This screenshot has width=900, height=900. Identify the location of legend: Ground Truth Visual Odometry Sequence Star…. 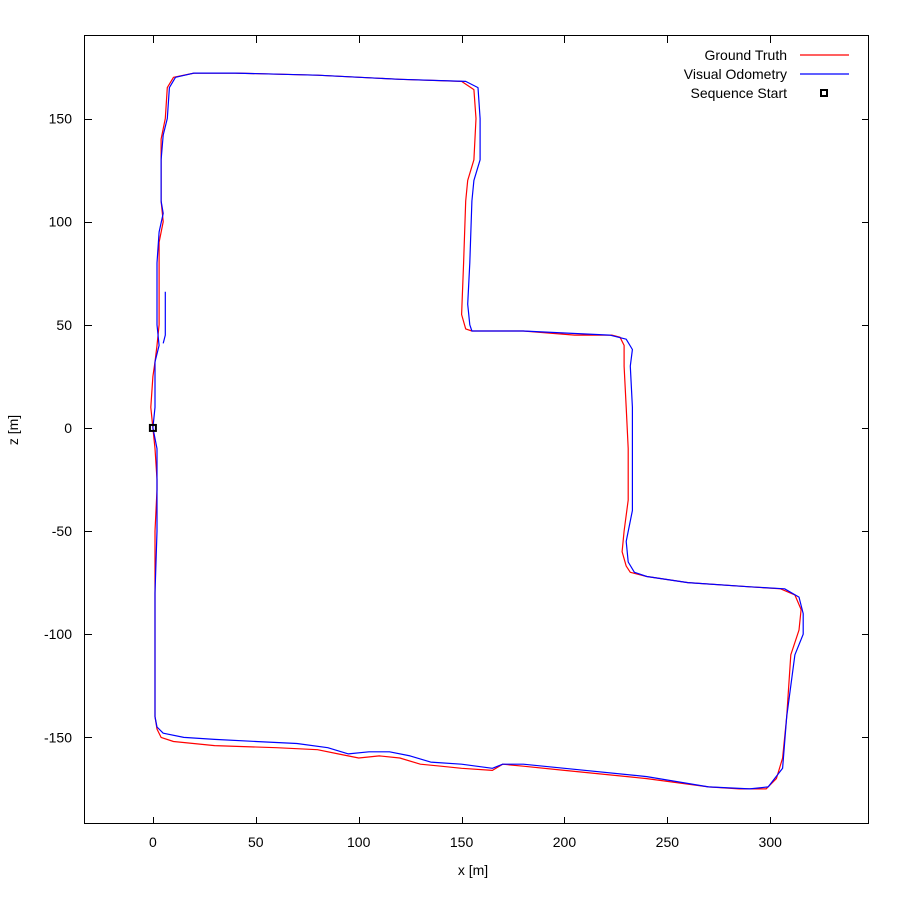
(766, 74).